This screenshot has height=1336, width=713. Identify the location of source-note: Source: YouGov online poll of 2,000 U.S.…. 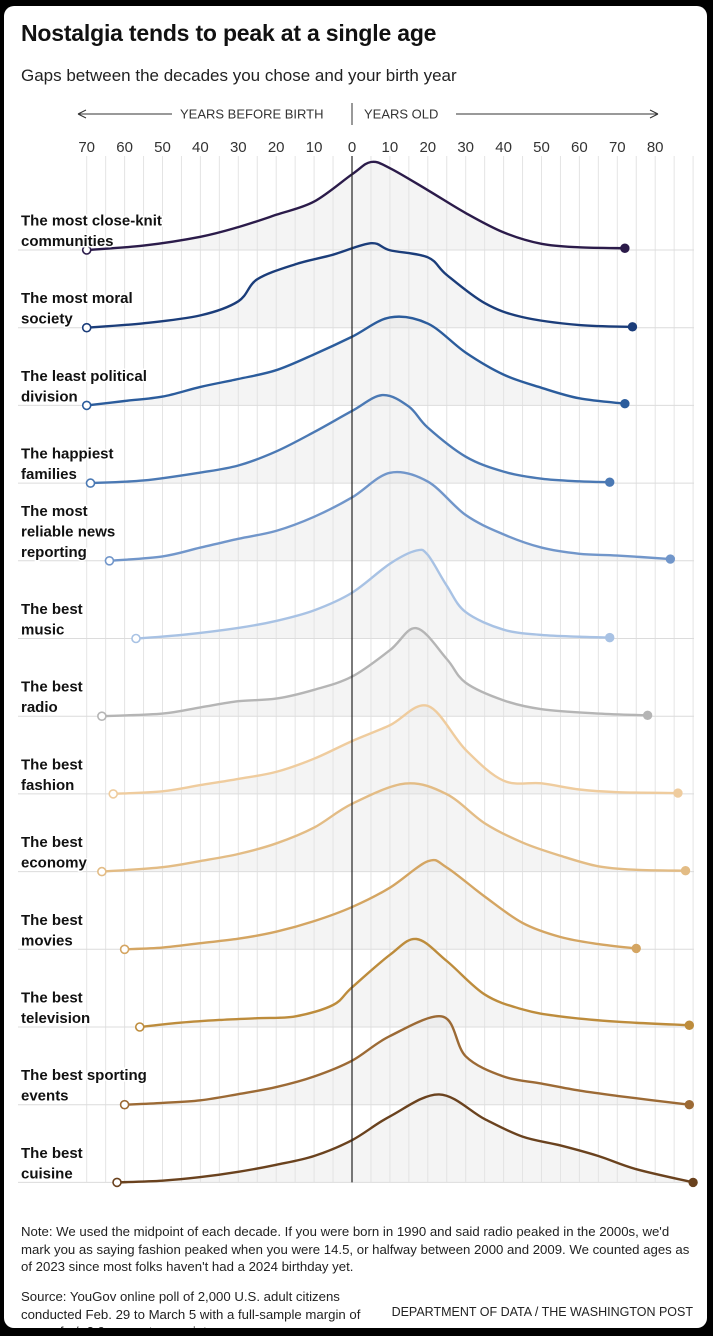
(191, 1308).